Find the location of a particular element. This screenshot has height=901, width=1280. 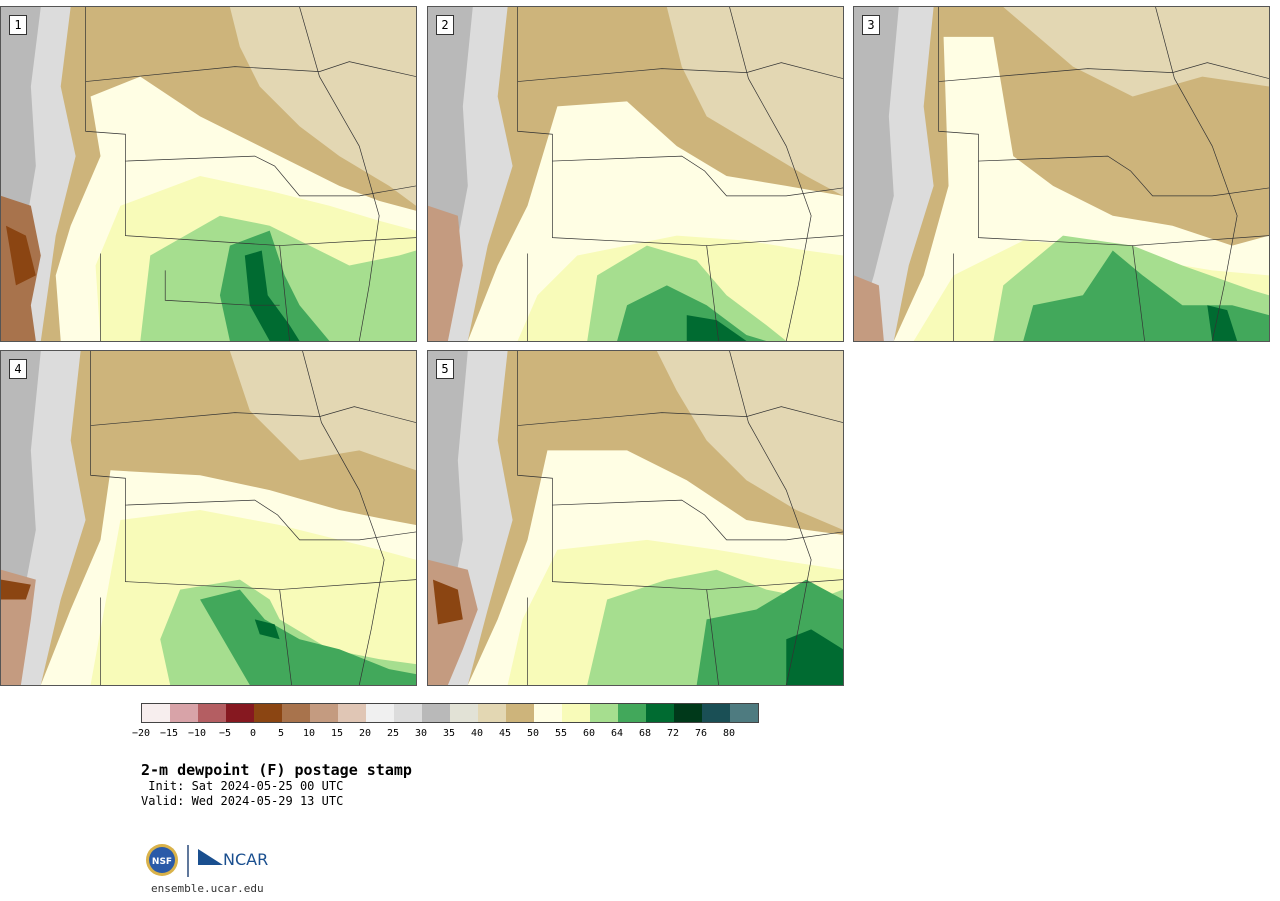

colorbar-tick-label: 30 is located at coordinates (421, 733).